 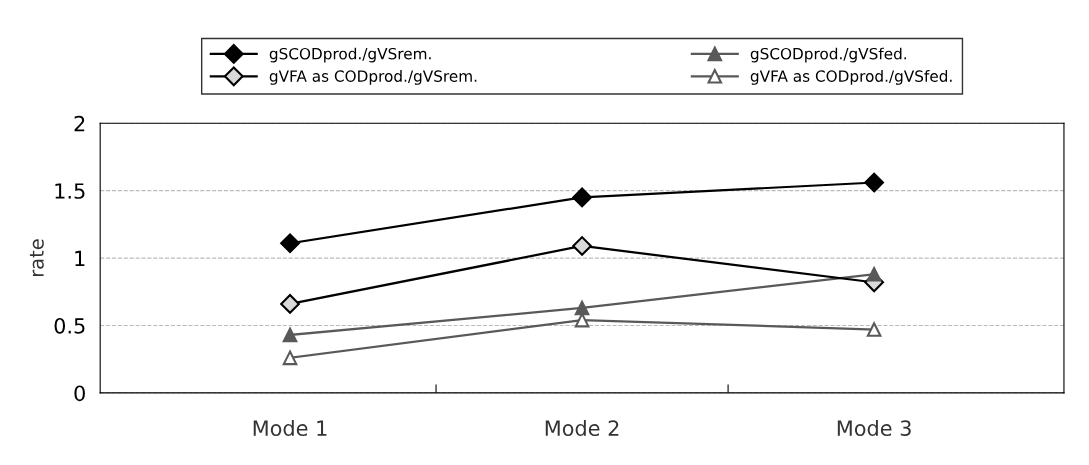 I want to click on y-tick-label: 1.5, so click(x=70, y=191).